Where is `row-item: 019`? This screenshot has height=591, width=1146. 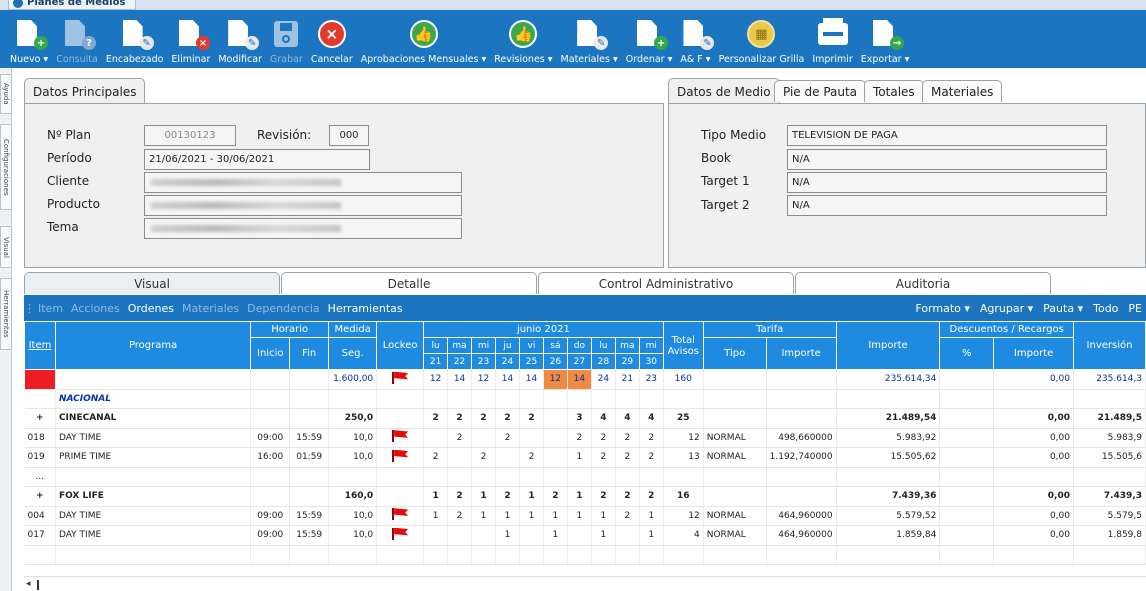
row-item: 019 is located at coordinates (40, 457).